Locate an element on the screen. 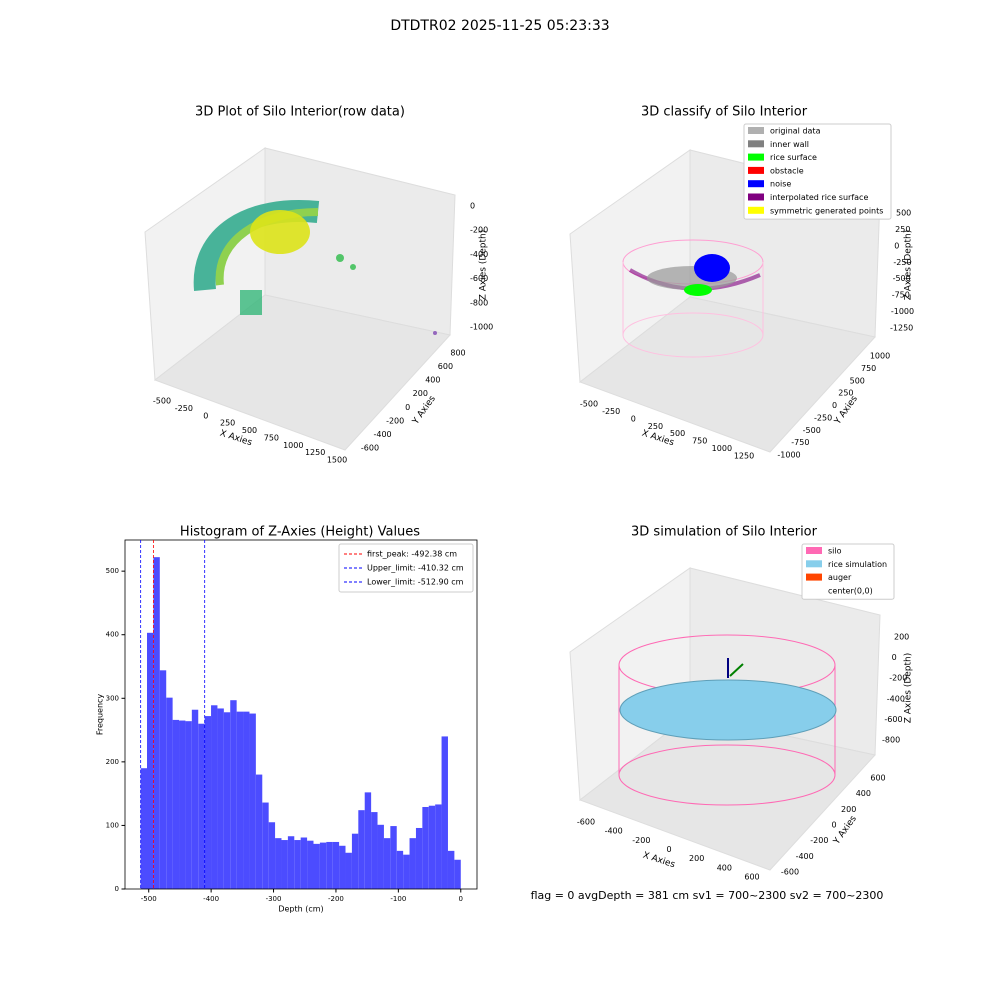 This screenshot has height=1000, width=1000. y-tick-label: -600 is located at coordinates (370, 448).